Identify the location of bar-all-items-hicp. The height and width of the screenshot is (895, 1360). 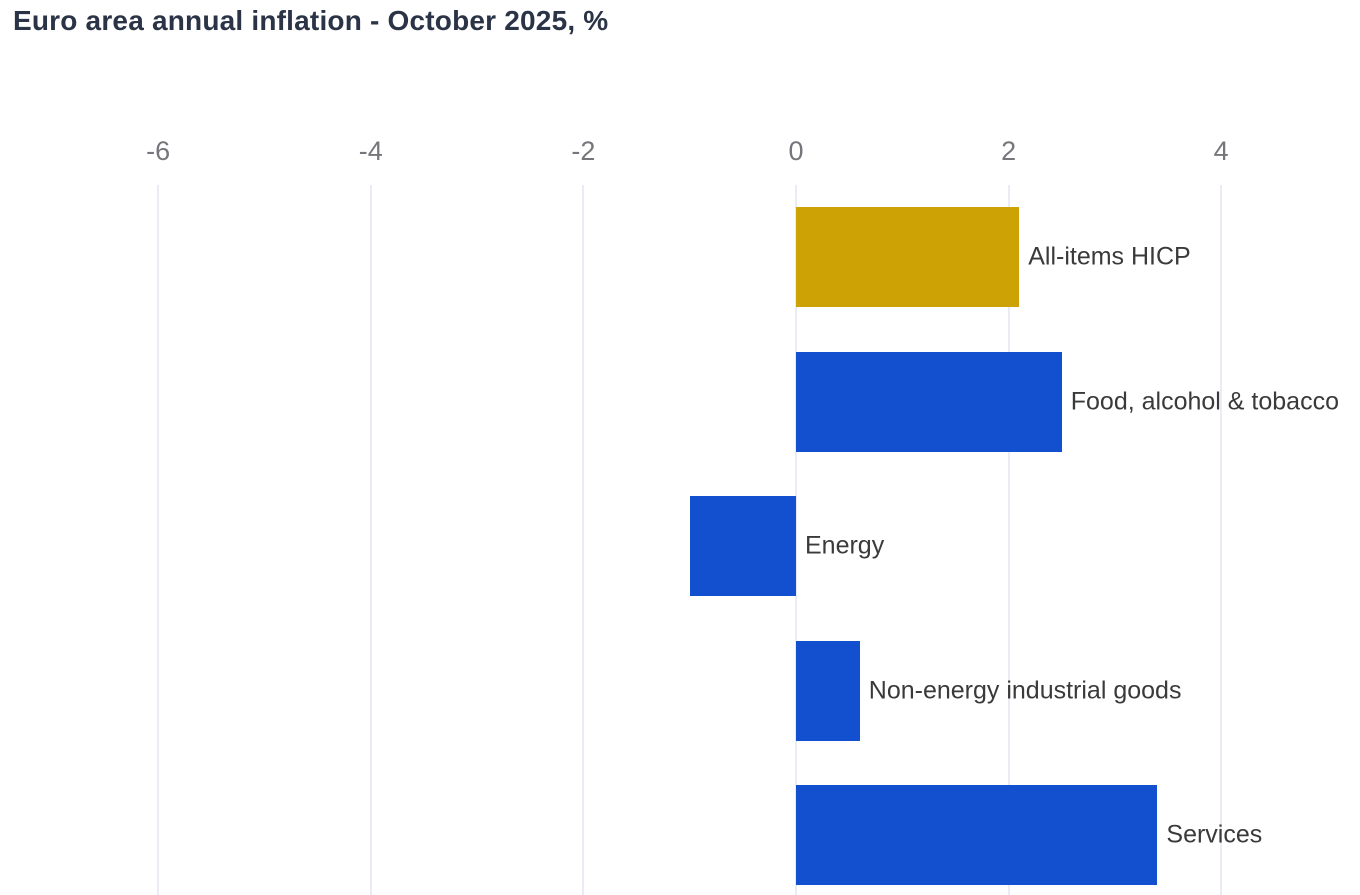
(908, 257).